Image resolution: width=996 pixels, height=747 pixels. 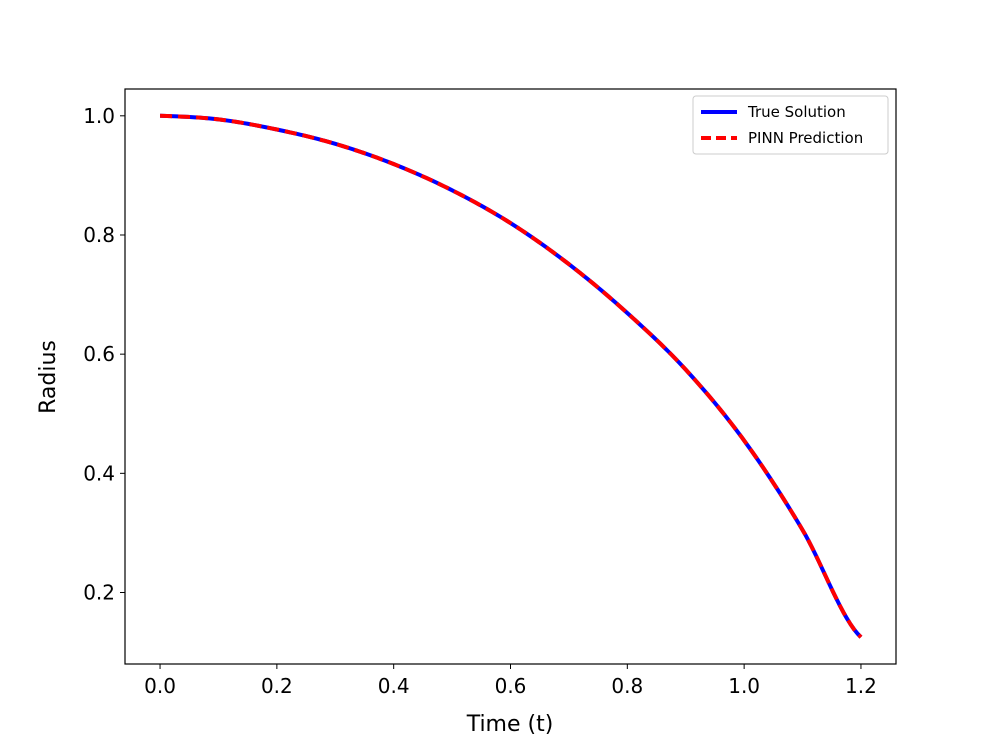 What do you see at coordinates (511, 686) in the screenshot?
I see `x-tick-label: 0.6` at bounding box center [511, 686].